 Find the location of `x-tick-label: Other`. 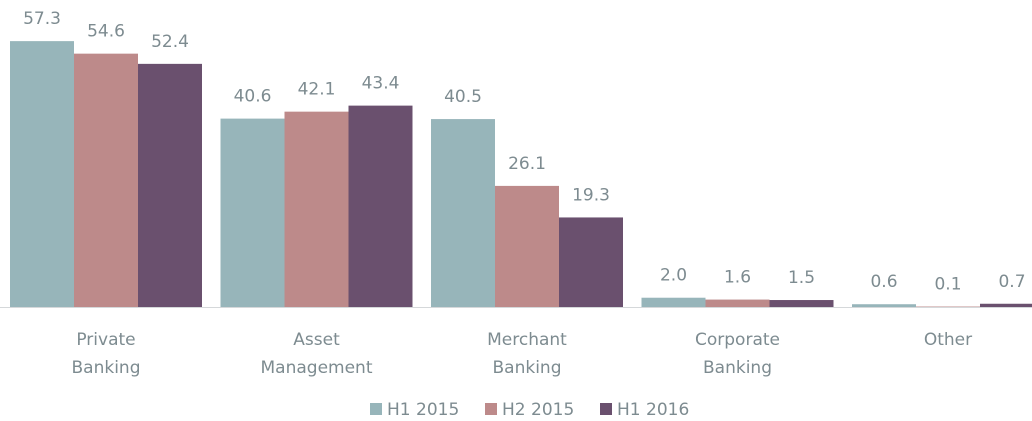

x-tick-label: Other is located at coordinates (948, 340).